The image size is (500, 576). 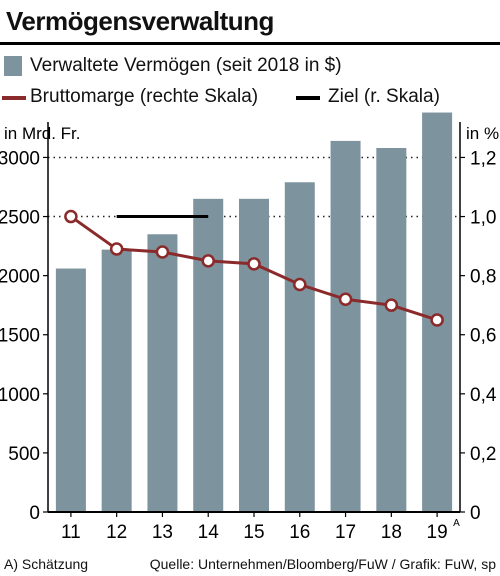 What do you see at coordinates (483, 158) in the screenshot?
I see `right-tick-label-1,2: 1,2` at bounding box center [483, 158].